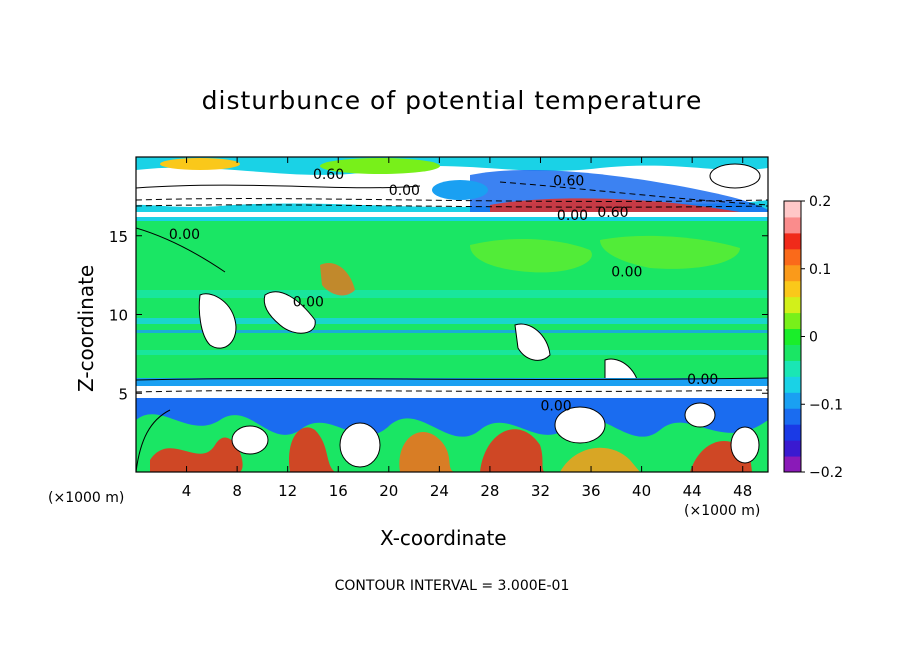  Describe the element at coordinates (86, 328) in the screenshot. I see `y-axis-label: Z-coordinate` at that location.